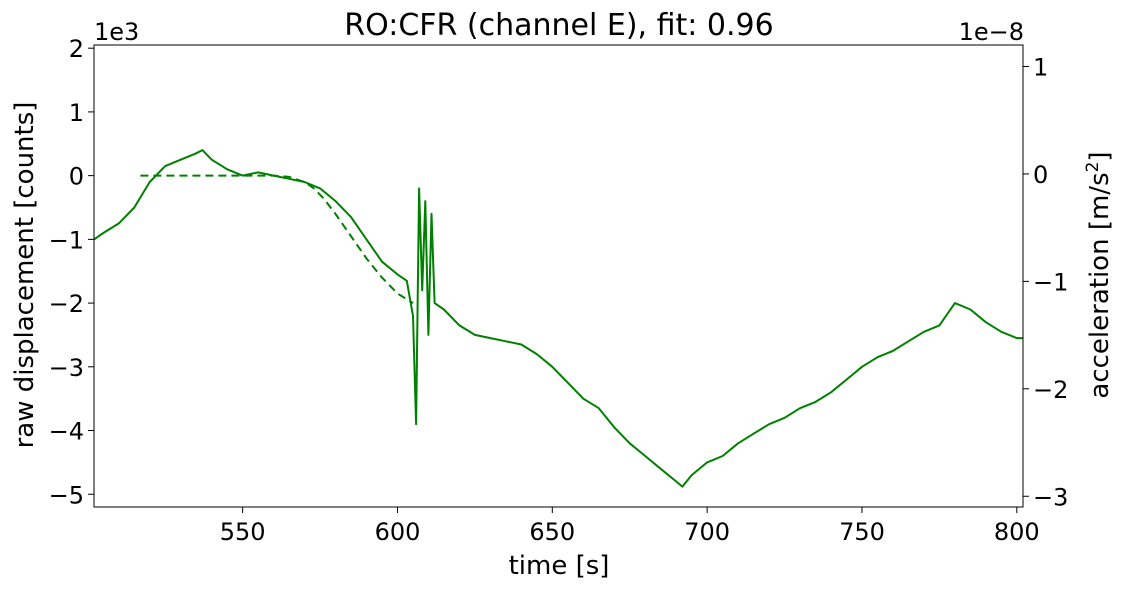 The width and height of the screenshot is (1124, 591). I want to click on y-left-tick-label: −3, so click(66, 368).